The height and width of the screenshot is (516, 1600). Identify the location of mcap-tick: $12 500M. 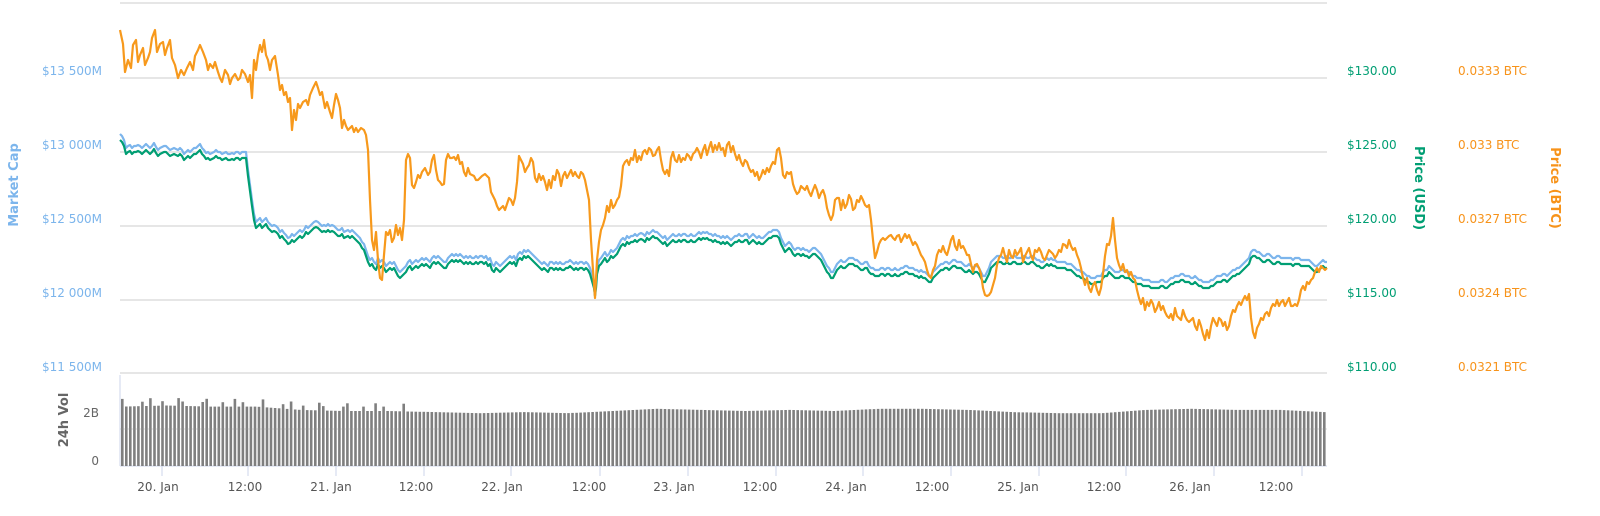
(72, 219).